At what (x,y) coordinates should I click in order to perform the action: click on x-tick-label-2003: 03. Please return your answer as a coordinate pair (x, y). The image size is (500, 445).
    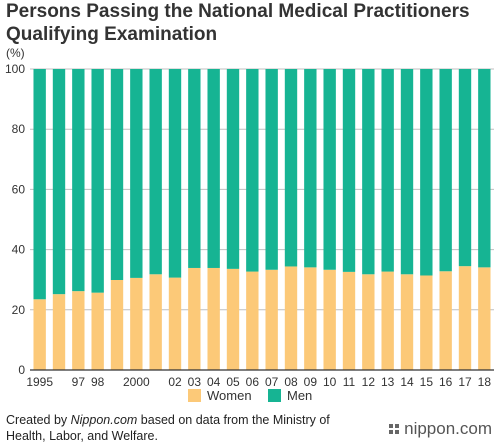
    Looking at the image, I should click on (195, 382).